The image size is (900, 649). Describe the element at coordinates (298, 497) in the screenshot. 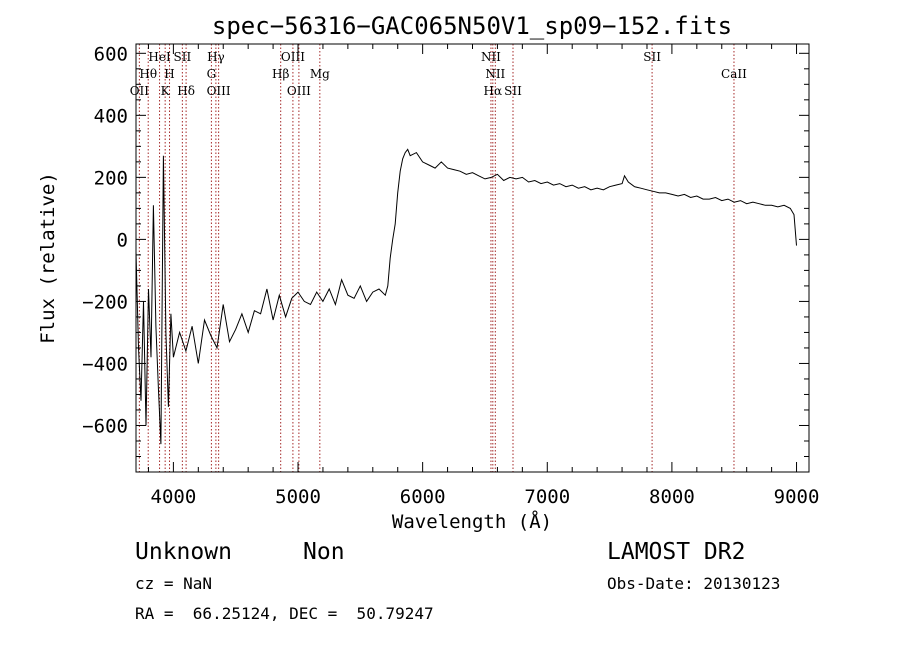

I see `x-tick-label: 5000` at that location.